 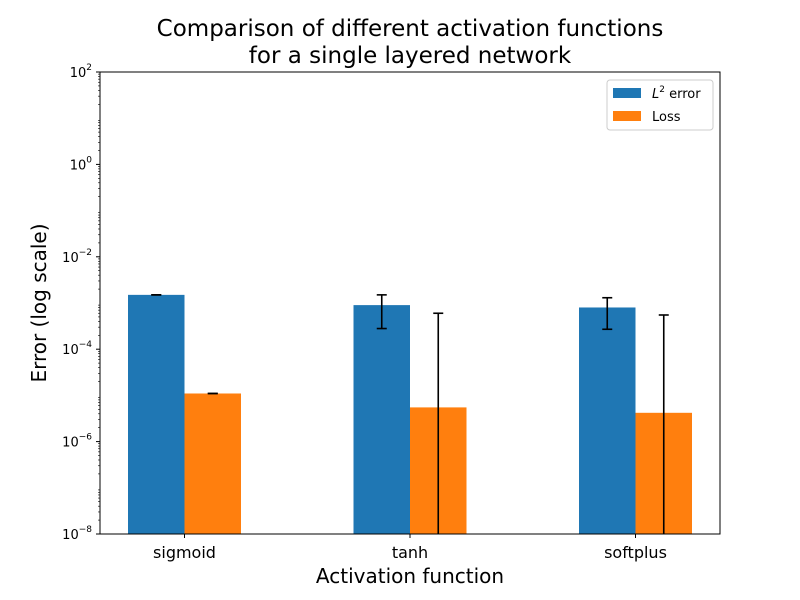 What do you see at coordinates (627, 93) in the screenshot?
I see `legend-swatch-l2-error` at bounding box center [627, 93].